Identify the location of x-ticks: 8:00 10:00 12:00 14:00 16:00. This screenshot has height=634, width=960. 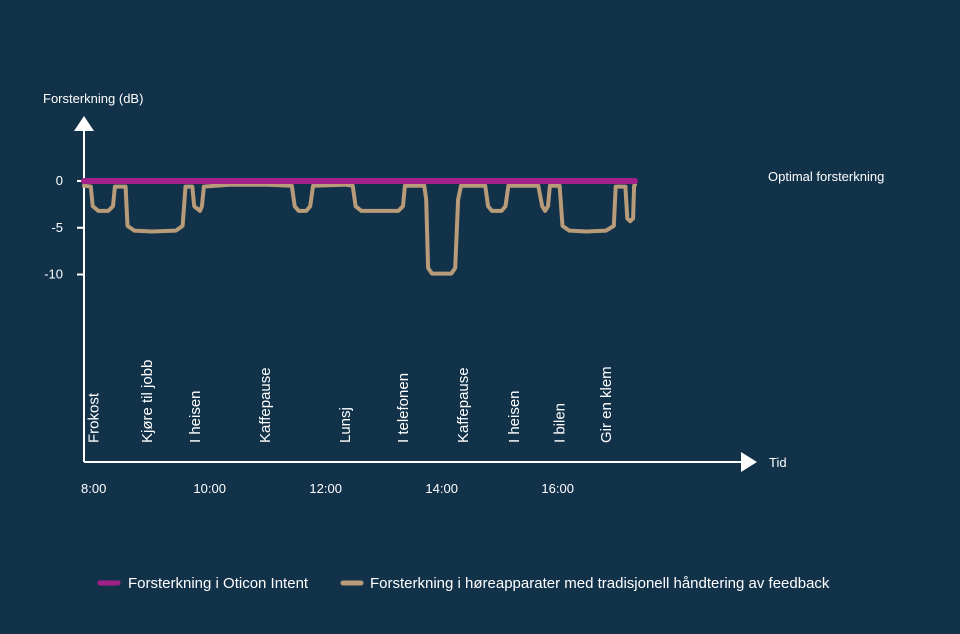
(327, 488).